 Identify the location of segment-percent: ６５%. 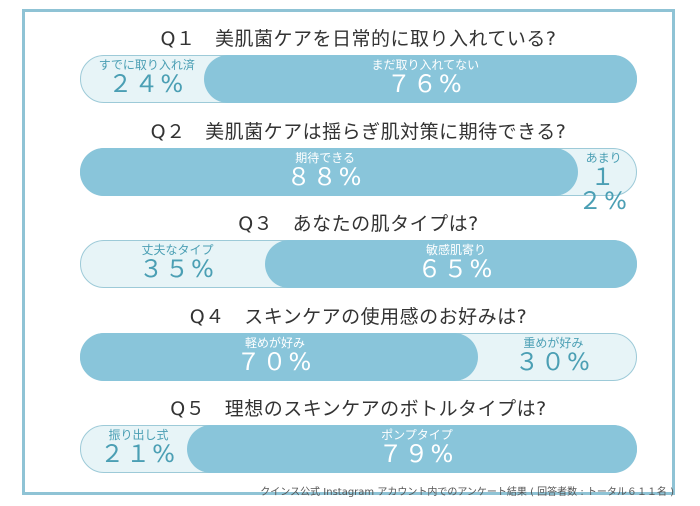
(456, 269).